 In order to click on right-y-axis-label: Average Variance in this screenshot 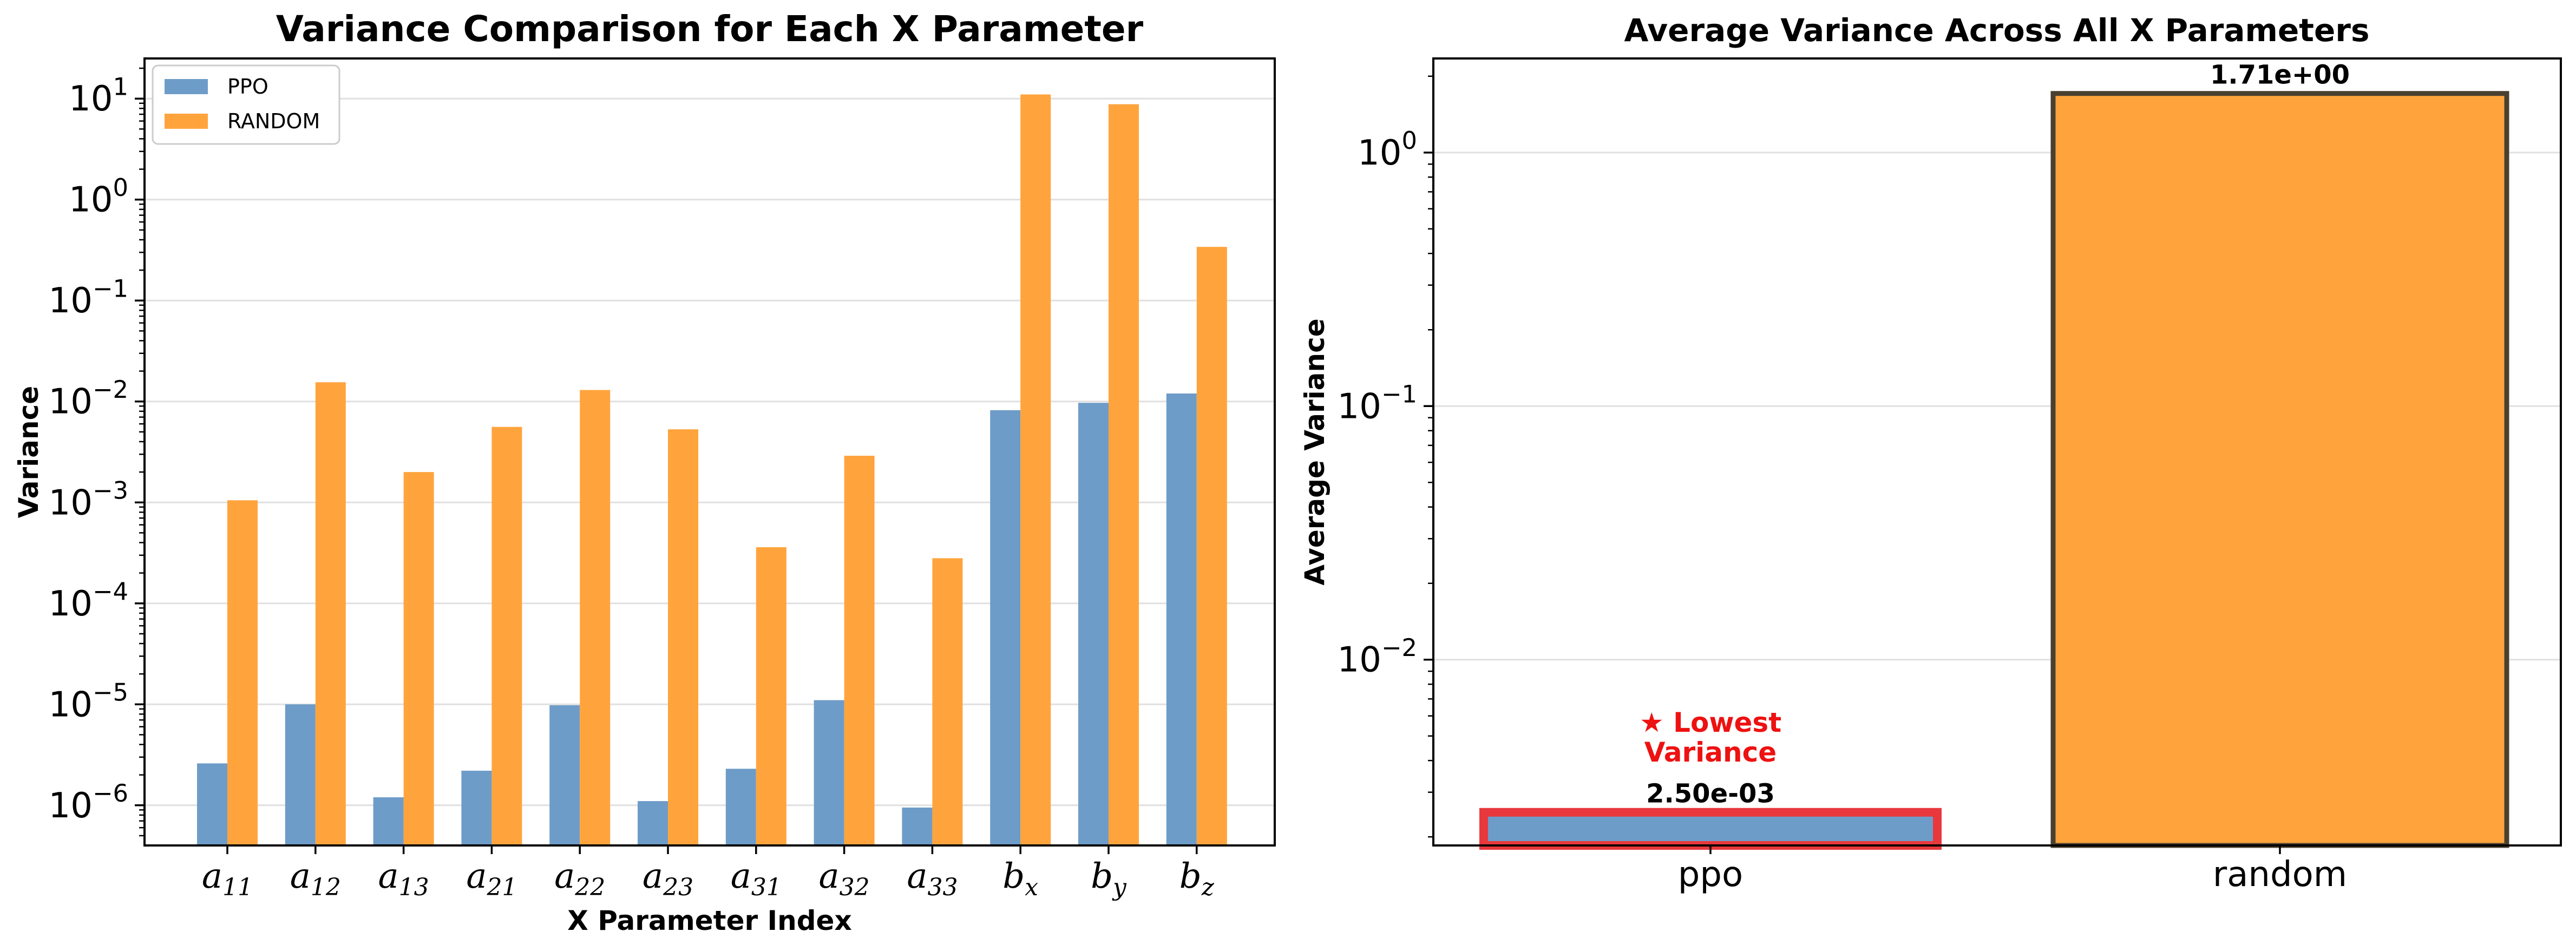, I will do `click(1314, 451)`.